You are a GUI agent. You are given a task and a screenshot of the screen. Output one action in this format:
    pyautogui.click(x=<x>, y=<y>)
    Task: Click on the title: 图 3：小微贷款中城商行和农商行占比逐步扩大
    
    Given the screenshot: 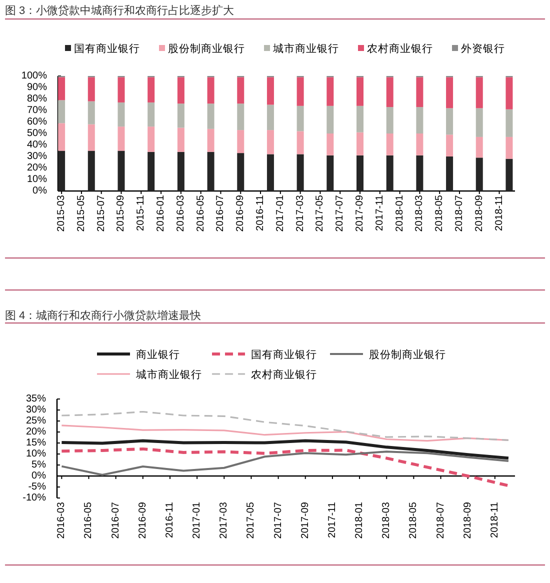 What is the action you would take?
    pyautogui.click(x=119, y=11)
    